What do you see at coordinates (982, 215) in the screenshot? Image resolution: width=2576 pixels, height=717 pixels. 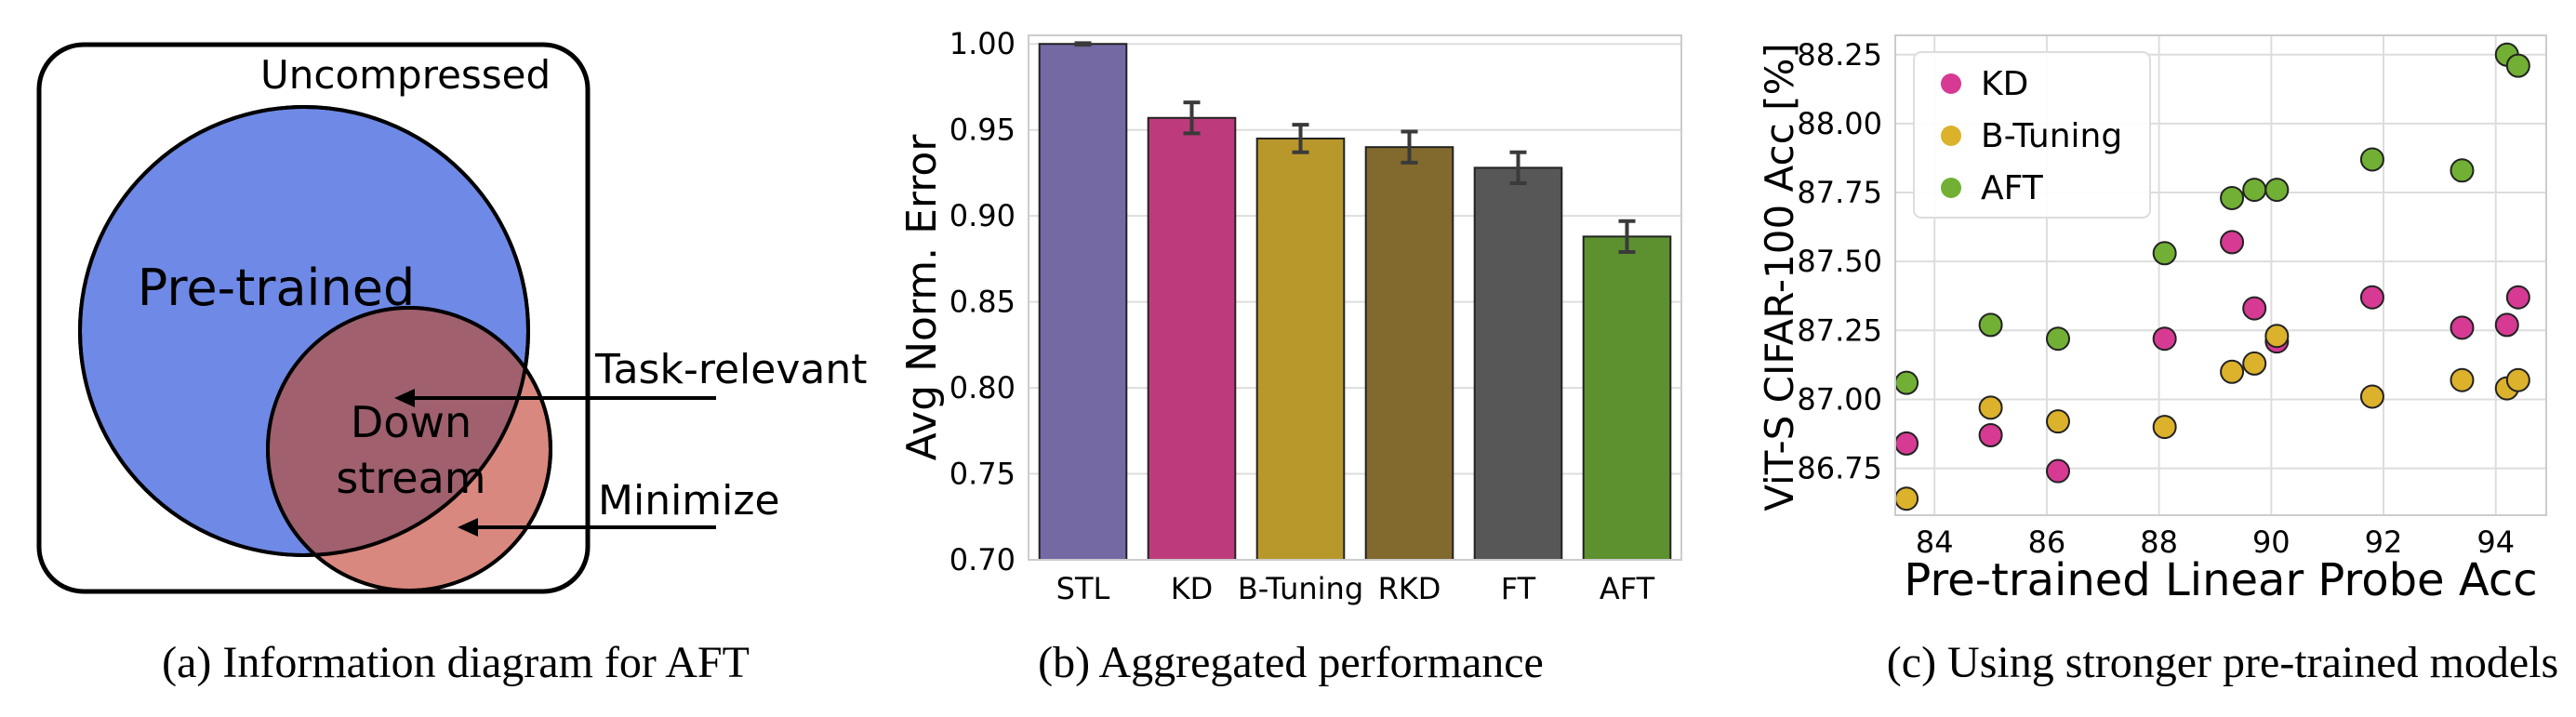 I see `y-tick-label: 0.90` at bounding box center [982, 215].